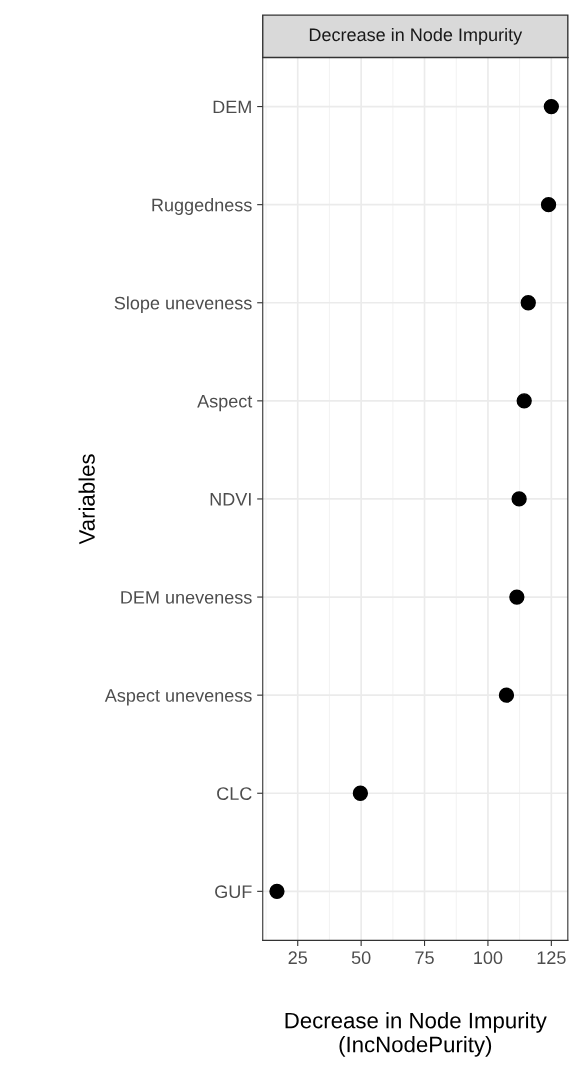  I want to click on x-axis-title: Decrease in Node Impurity (IncNodePurity), so click(416, 1034).